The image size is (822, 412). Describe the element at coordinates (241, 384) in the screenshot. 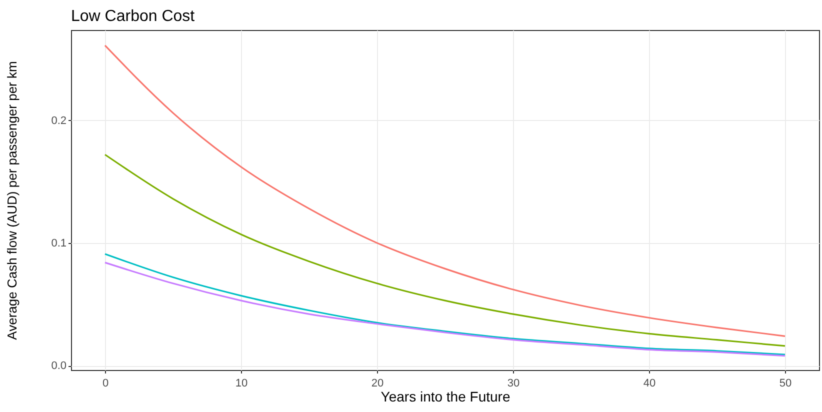

I see `x-tick-label: 10` at that location.